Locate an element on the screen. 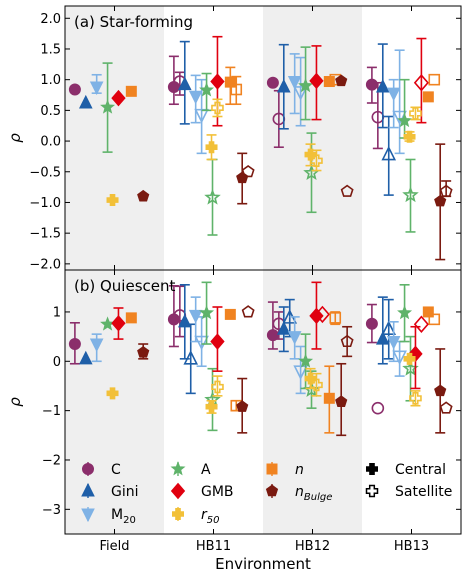  panel-label: (b) Quiescent is located at coordinates (125, 286).